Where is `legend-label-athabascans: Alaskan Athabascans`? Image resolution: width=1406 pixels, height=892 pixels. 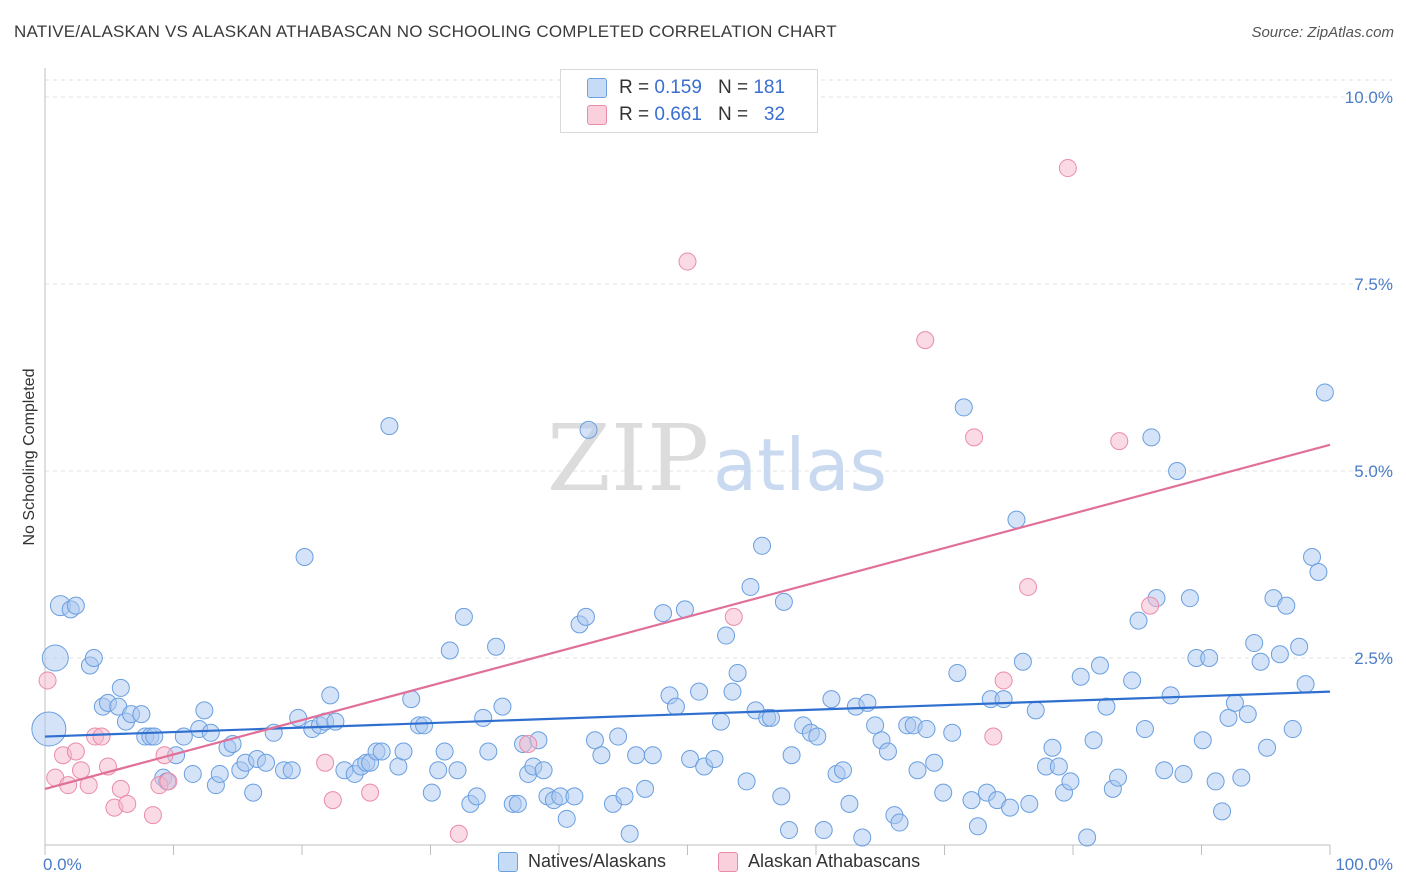
legend-label-athabascans: Alaskan Athabascans is located at coordinates (834, 861).